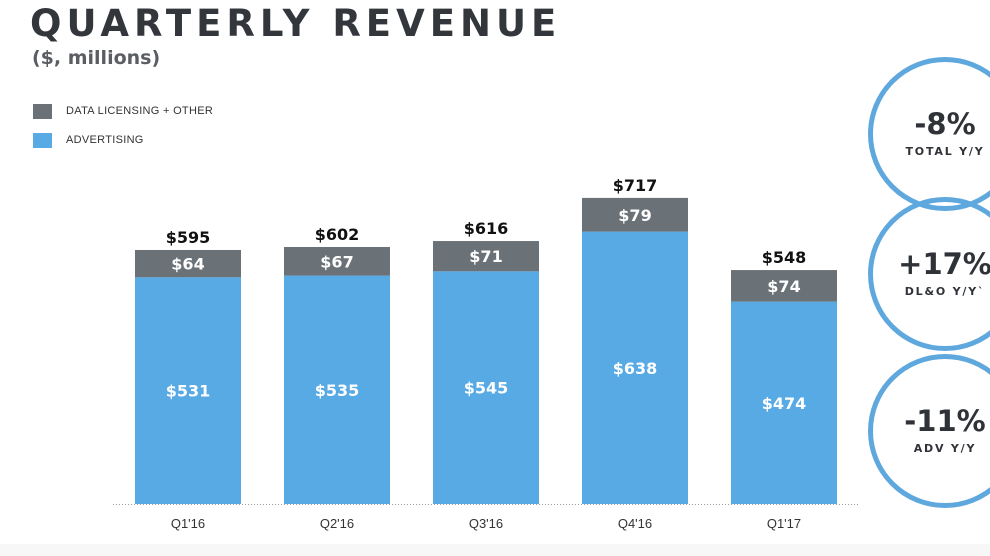 The width and height of the screenshot is (990, 556). I want to click on legend-swatch-advertising, so click(42, 140).